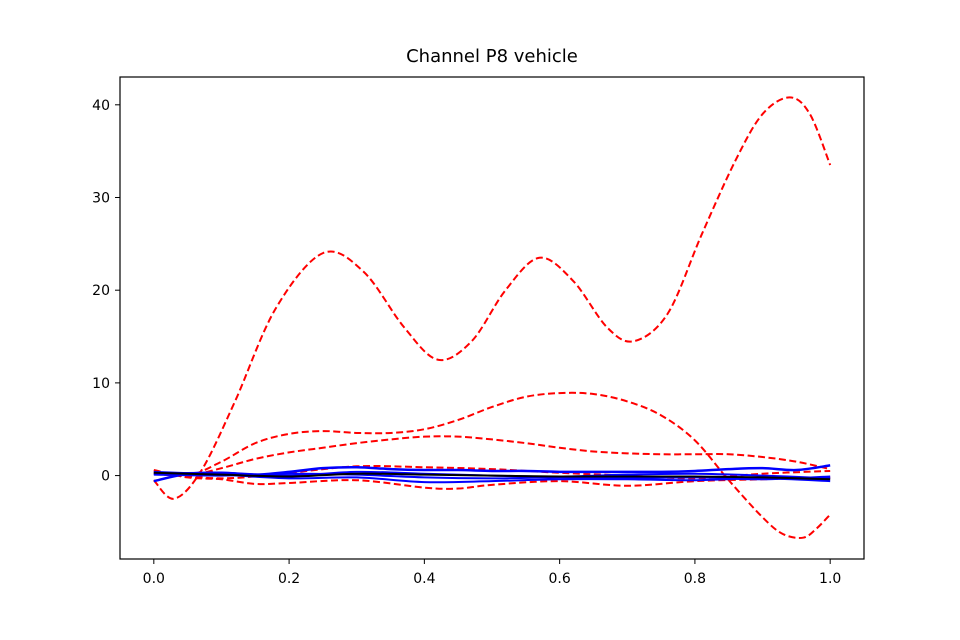  What do you see at coordinates (101, 106) in the screenshot?
I see `y-tick-label: 40` at bounding box center [101, 106].